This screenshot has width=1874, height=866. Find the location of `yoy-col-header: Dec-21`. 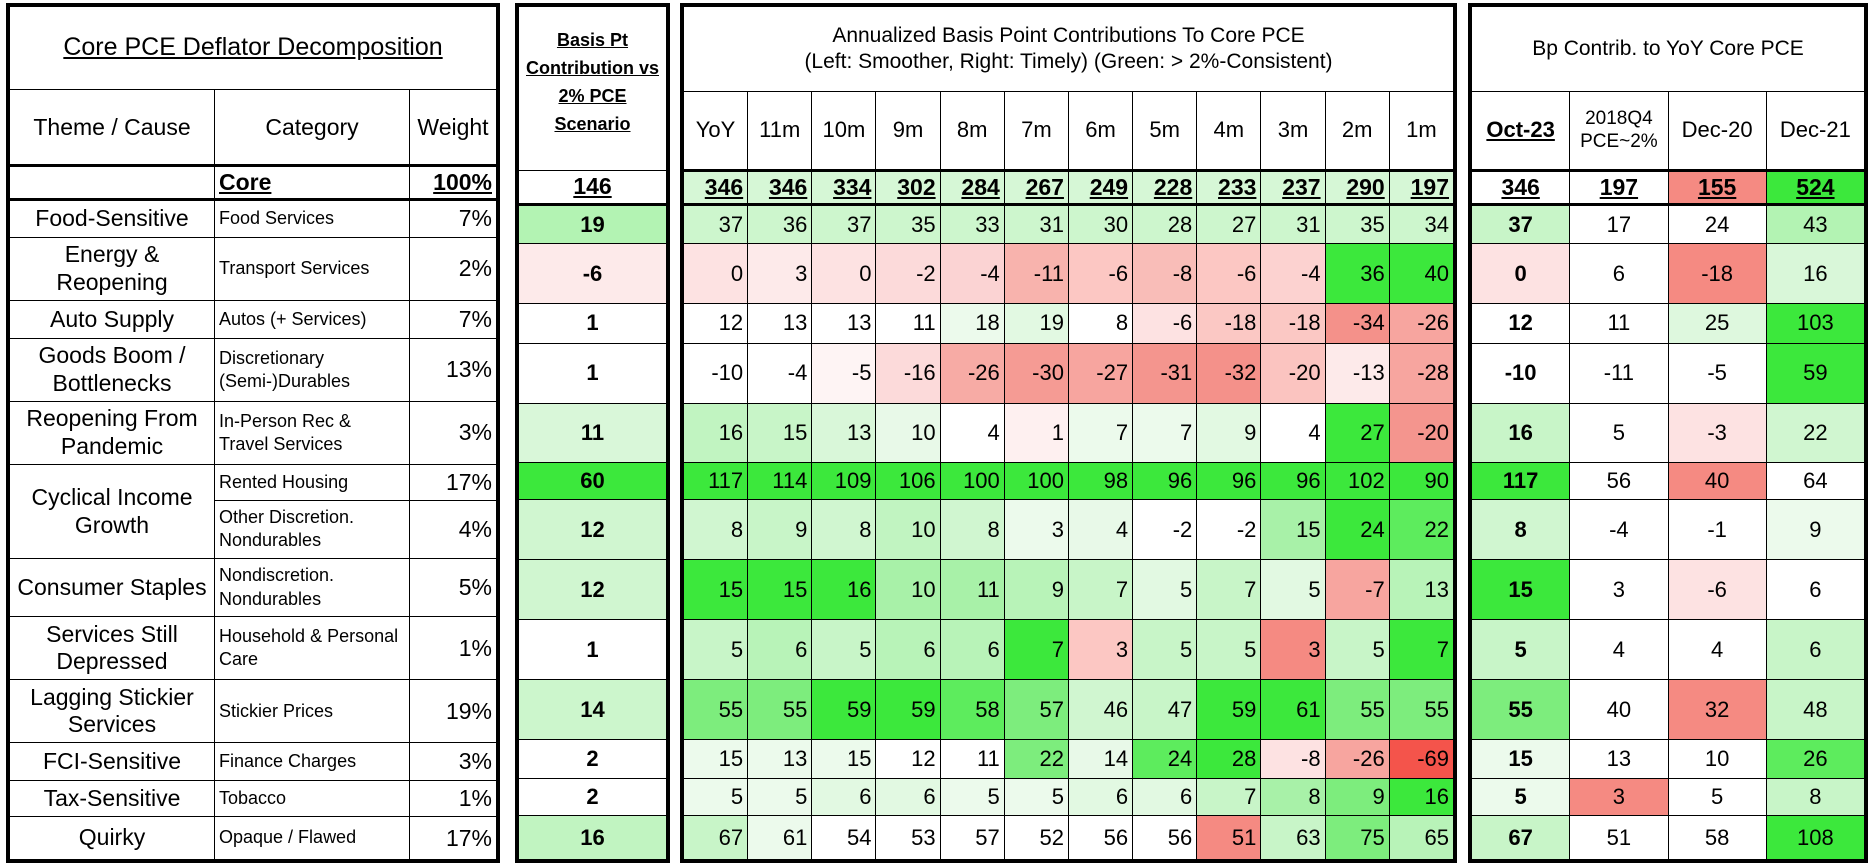

yoy-col-header: Dec-21 is located at coordinates (1815, 131).